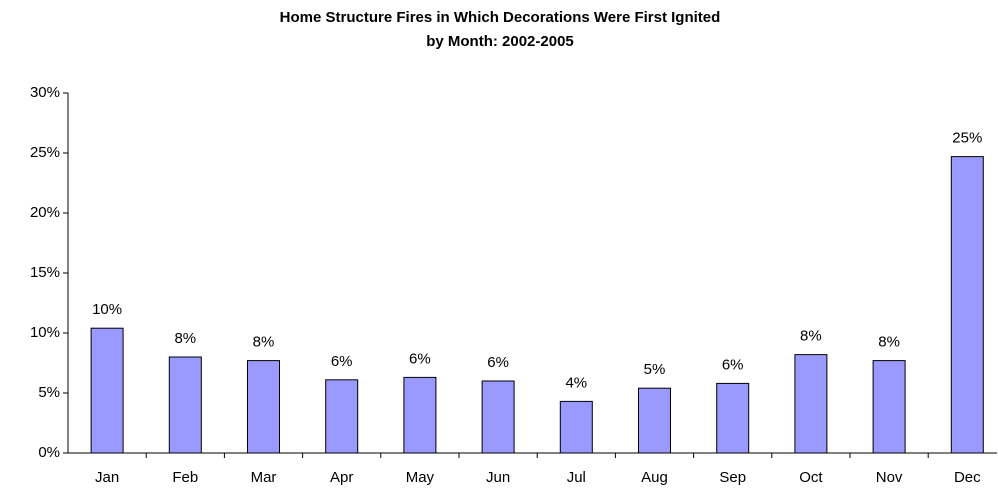 The height and width of the screenshot is (495, 998). What do you see at coordinates (967, 477) in the screenshot?
I see `x-tick-label: Dec` at bounding box center [967, 477].